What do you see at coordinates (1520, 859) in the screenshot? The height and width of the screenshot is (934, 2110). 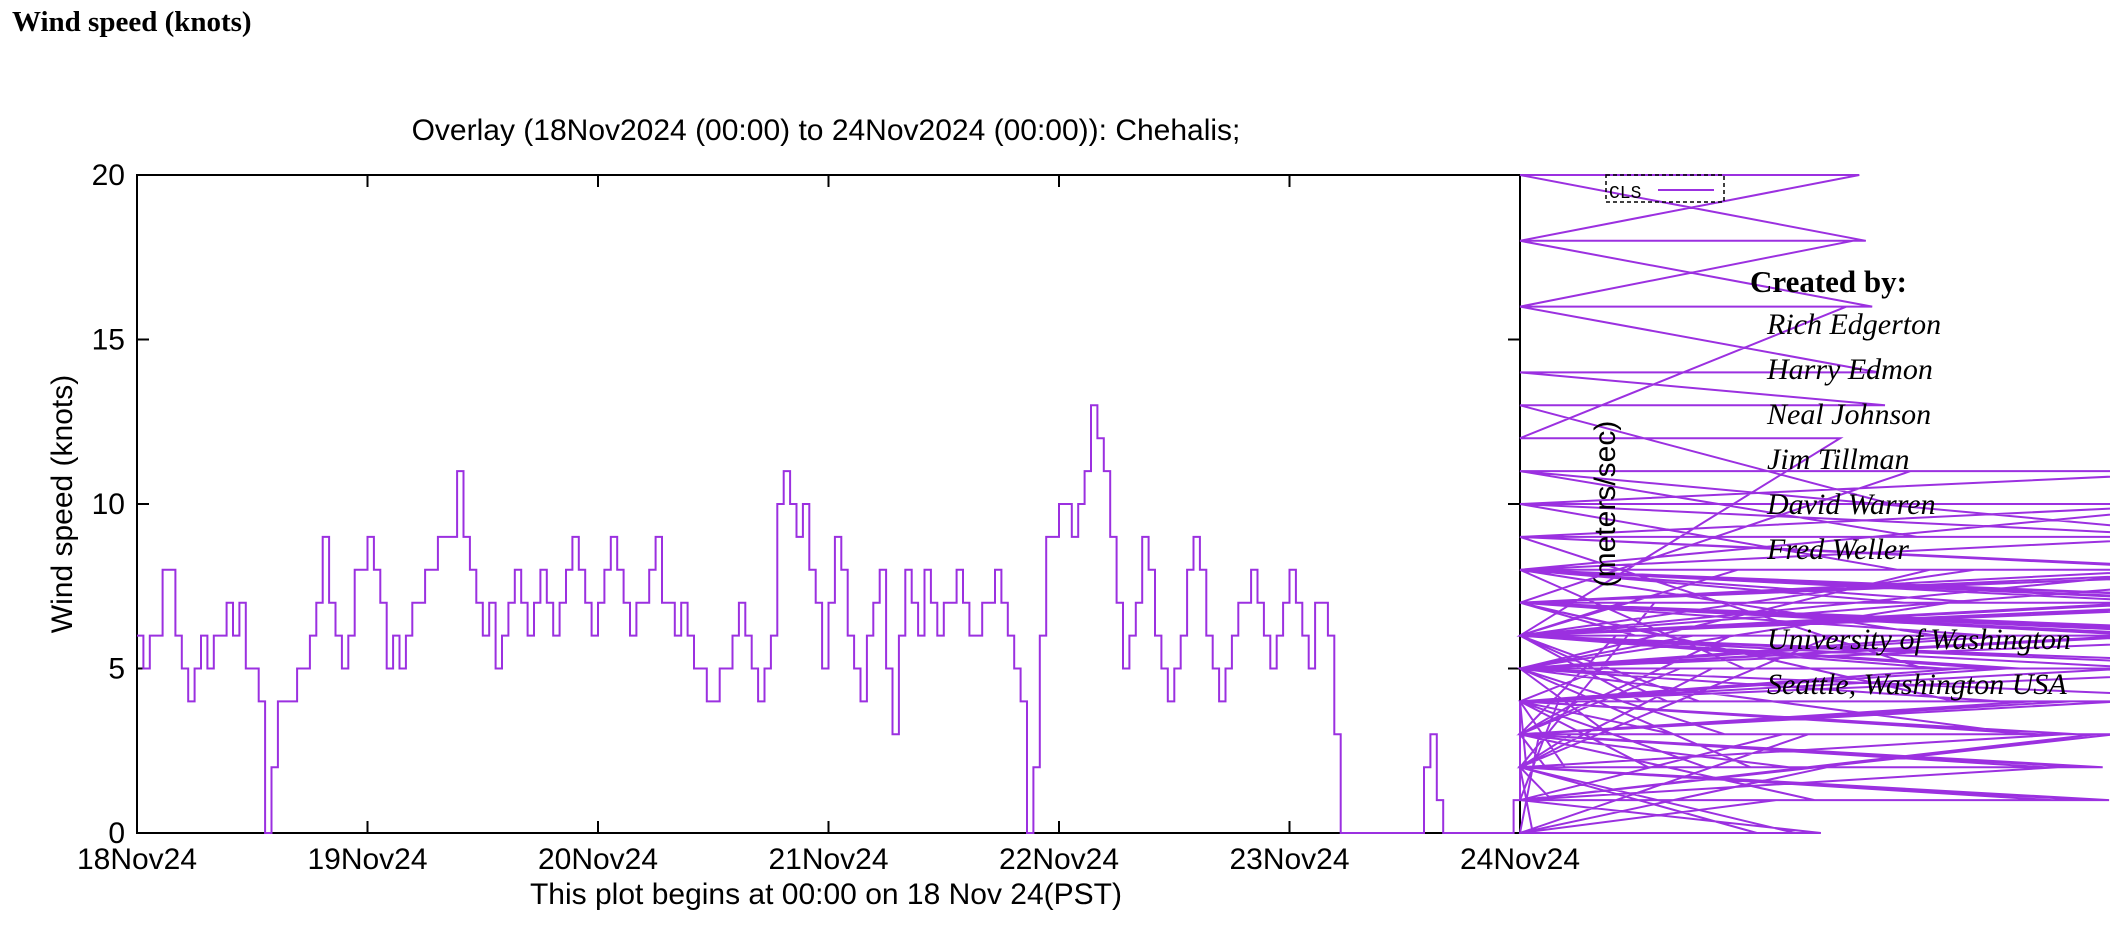 I see `x-tick-label: 24Nov24` at bounding box center [1520, 859].